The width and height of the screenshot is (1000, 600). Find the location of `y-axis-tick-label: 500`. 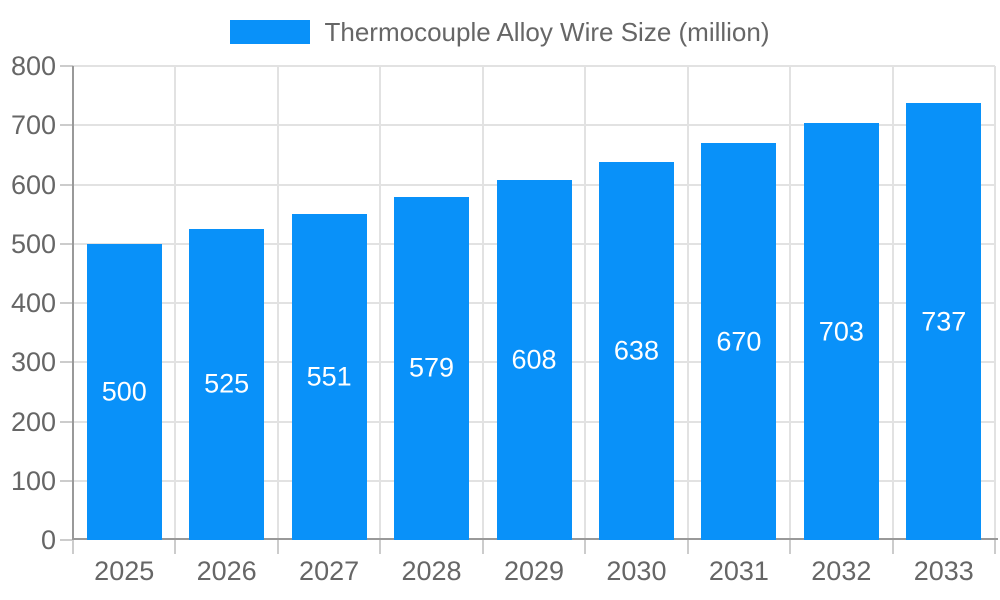

y-axis-tick-label: 500 is located at coordinates (33, 243).